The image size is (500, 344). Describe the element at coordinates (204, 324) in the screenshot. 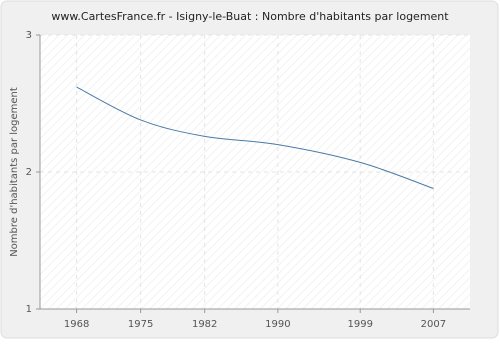

I see `x-tick-label: 1982` at that location.